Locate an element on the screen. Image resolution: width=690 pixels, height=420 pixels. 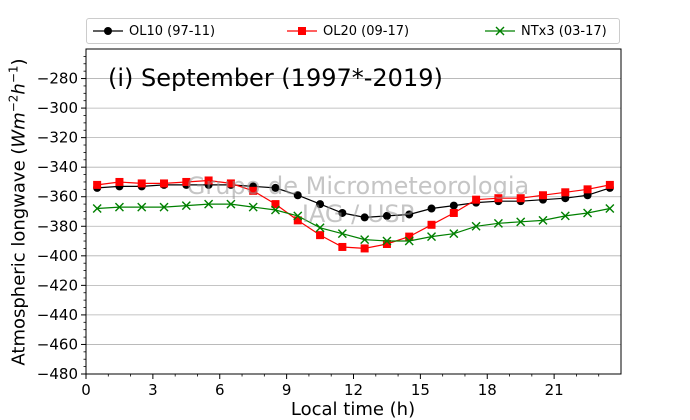
y-tick-label: −300 is located at coordinates (57, 108).